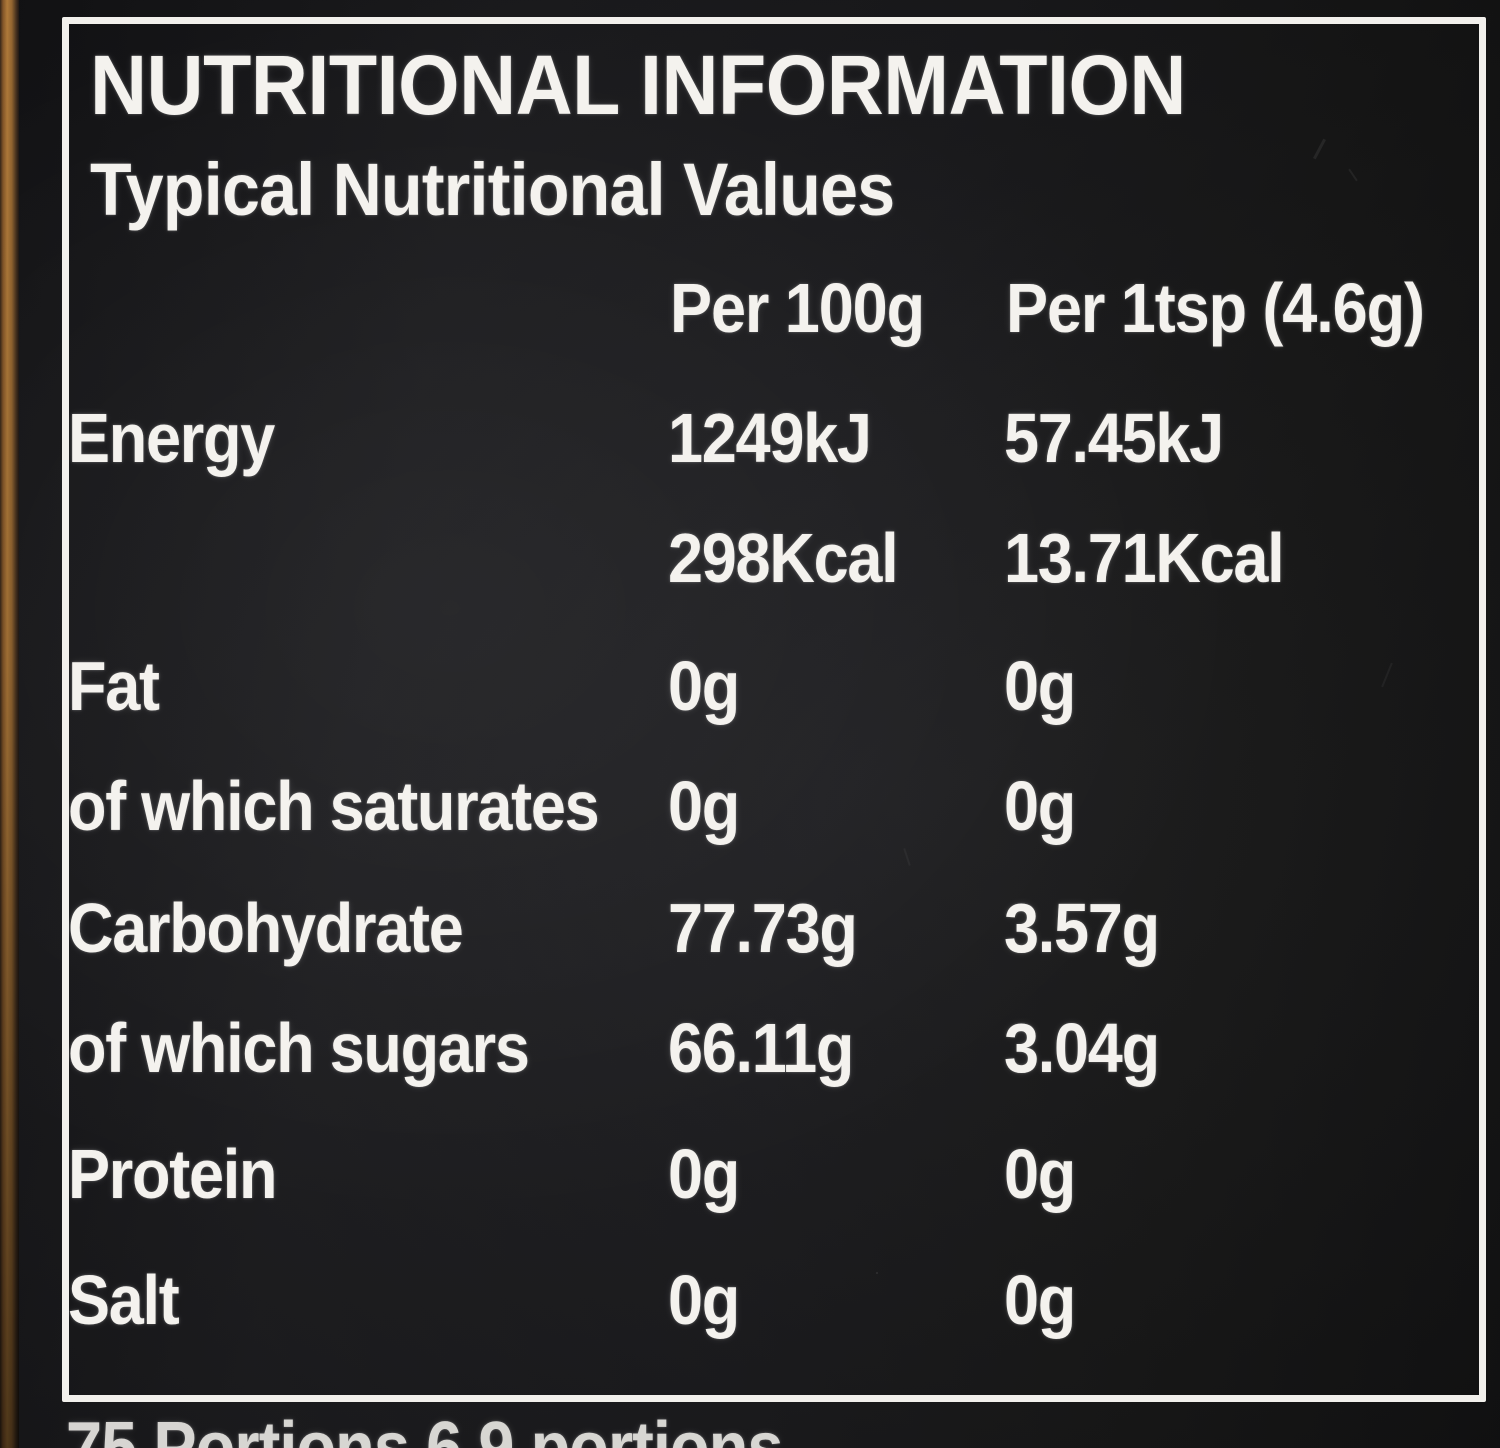 This screenshot has width=1500, height=1448. I want to click on column-header-per-1tsp: Per 1tsp (4.6g), so click(1215, 308).